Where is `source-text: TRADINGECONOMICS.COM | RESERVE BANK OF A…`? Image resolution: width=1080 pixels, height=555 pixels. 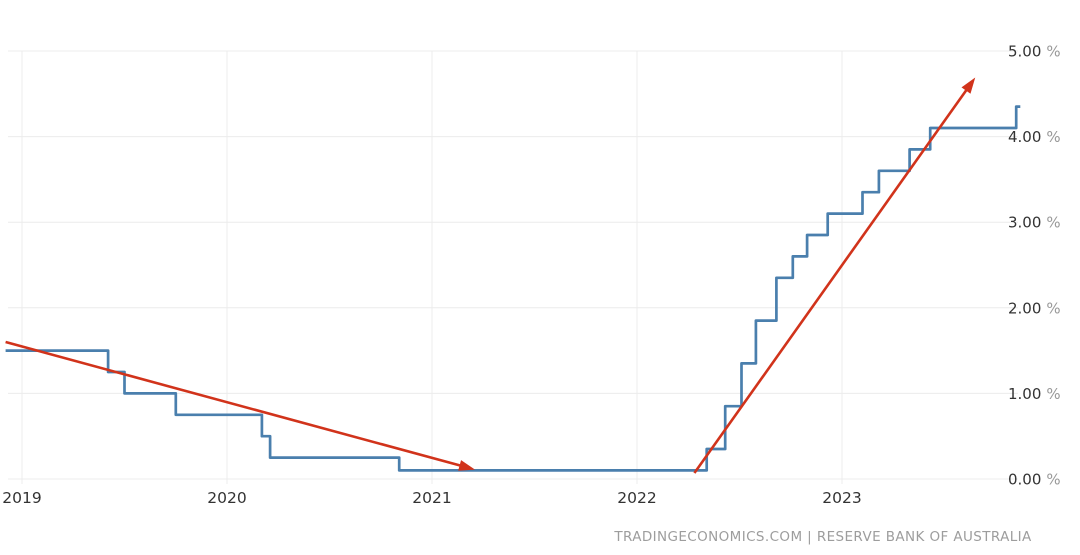
source-text: TRADINGECONOMICS.COM | RESERVE BANK OF A… is located at coordinates (823, 537).